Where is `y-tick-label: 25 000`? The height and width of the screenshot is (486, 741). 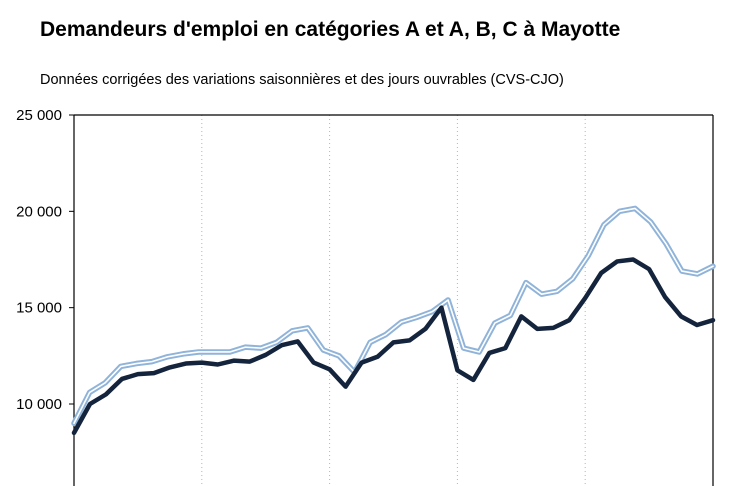
y-tick-label: 25 000 is located at coordinates (39, 115).